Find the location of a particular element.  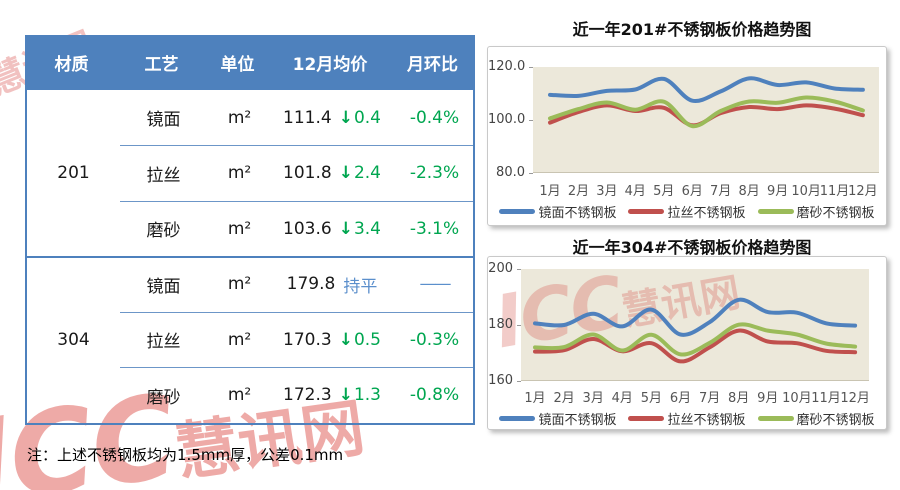

table-header-row: 材质 工艺 单位 12月均价 月环比 is located at coordinates (250, 62).